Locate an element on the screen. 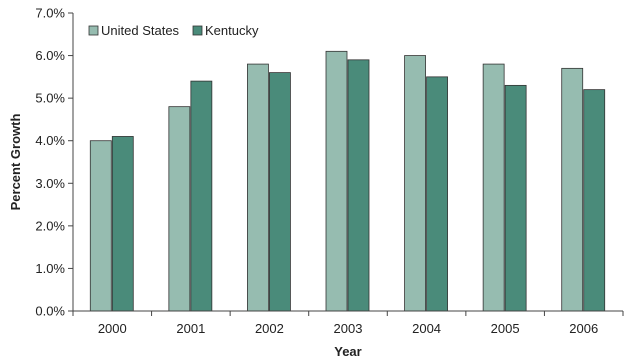  y-tick-label: 5.0% is located at coordinates (50, 98).